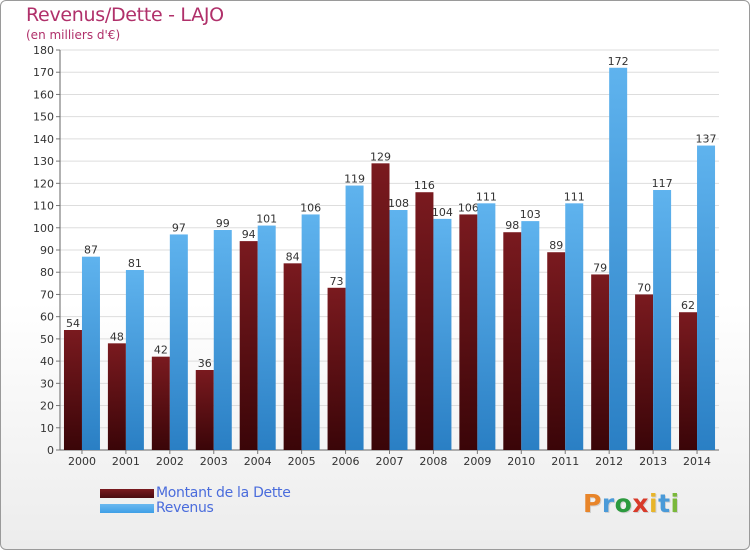 The image size is (750, 550). Describe the element at coordinates (47, 361) in the screenshot. I see `y-tick-label: 40` at that location.